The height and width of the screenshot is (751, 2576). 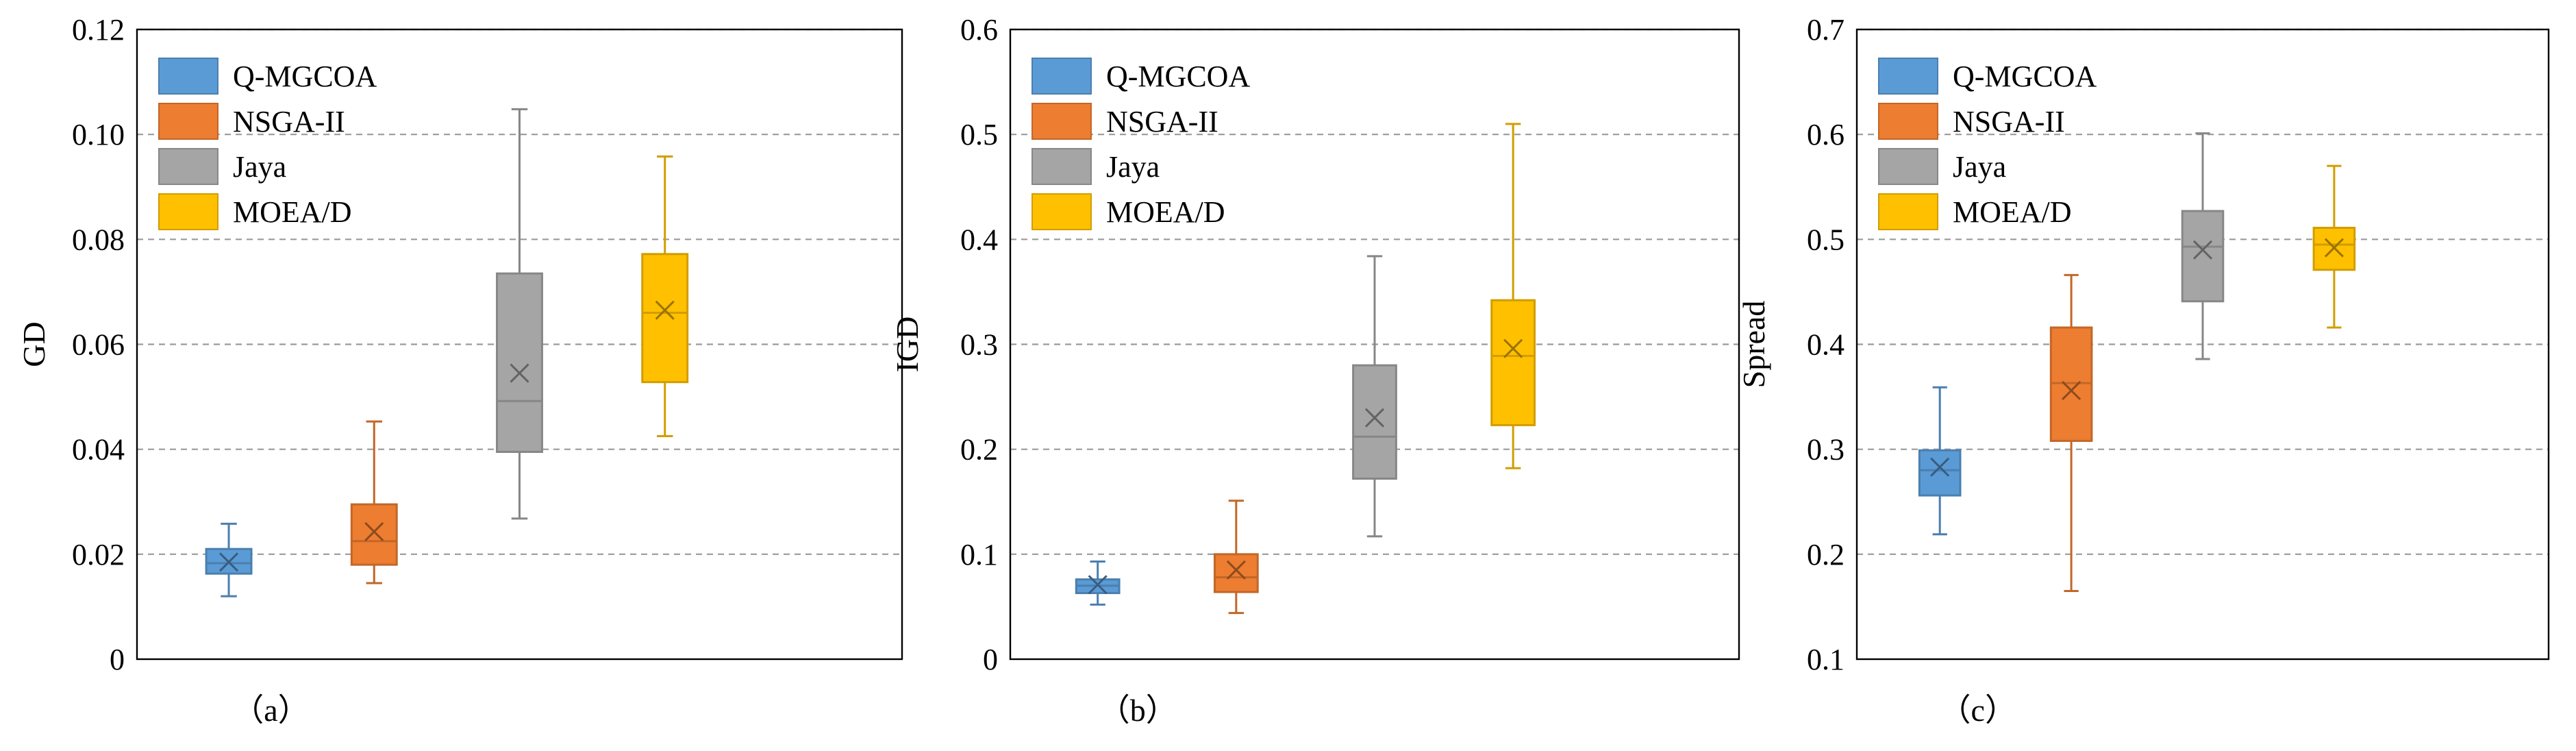 What do you see at coordinates (98, 30) in the screenshot?
I see `y-tick-label: 0.12` at bounding box center [98, 30].